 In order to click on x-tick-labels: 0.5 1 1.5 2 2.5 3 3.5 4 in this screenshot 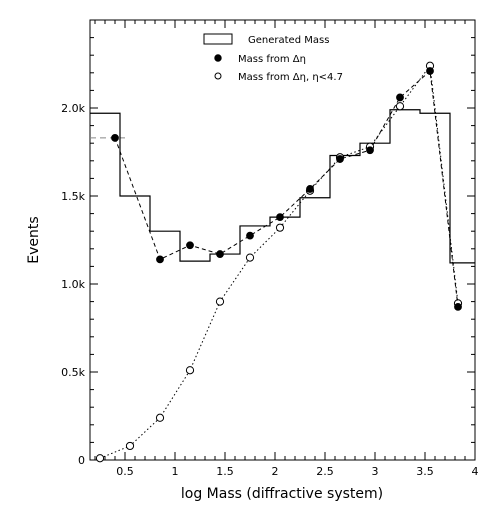, I will do `click(297, 471)`.